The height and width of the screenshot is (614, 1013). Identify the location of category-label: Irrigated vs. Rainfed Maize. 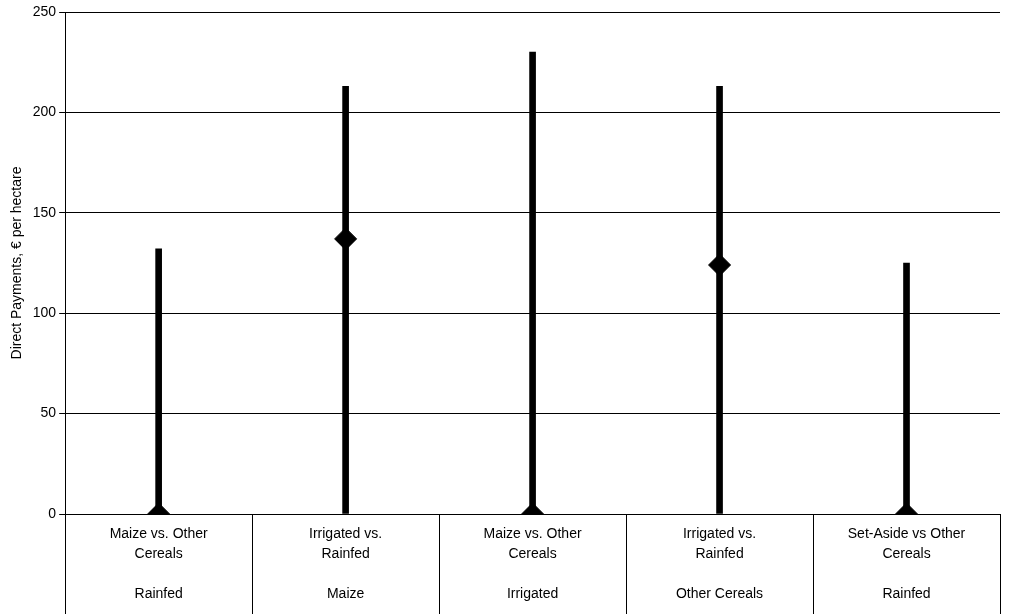
(346, 562).